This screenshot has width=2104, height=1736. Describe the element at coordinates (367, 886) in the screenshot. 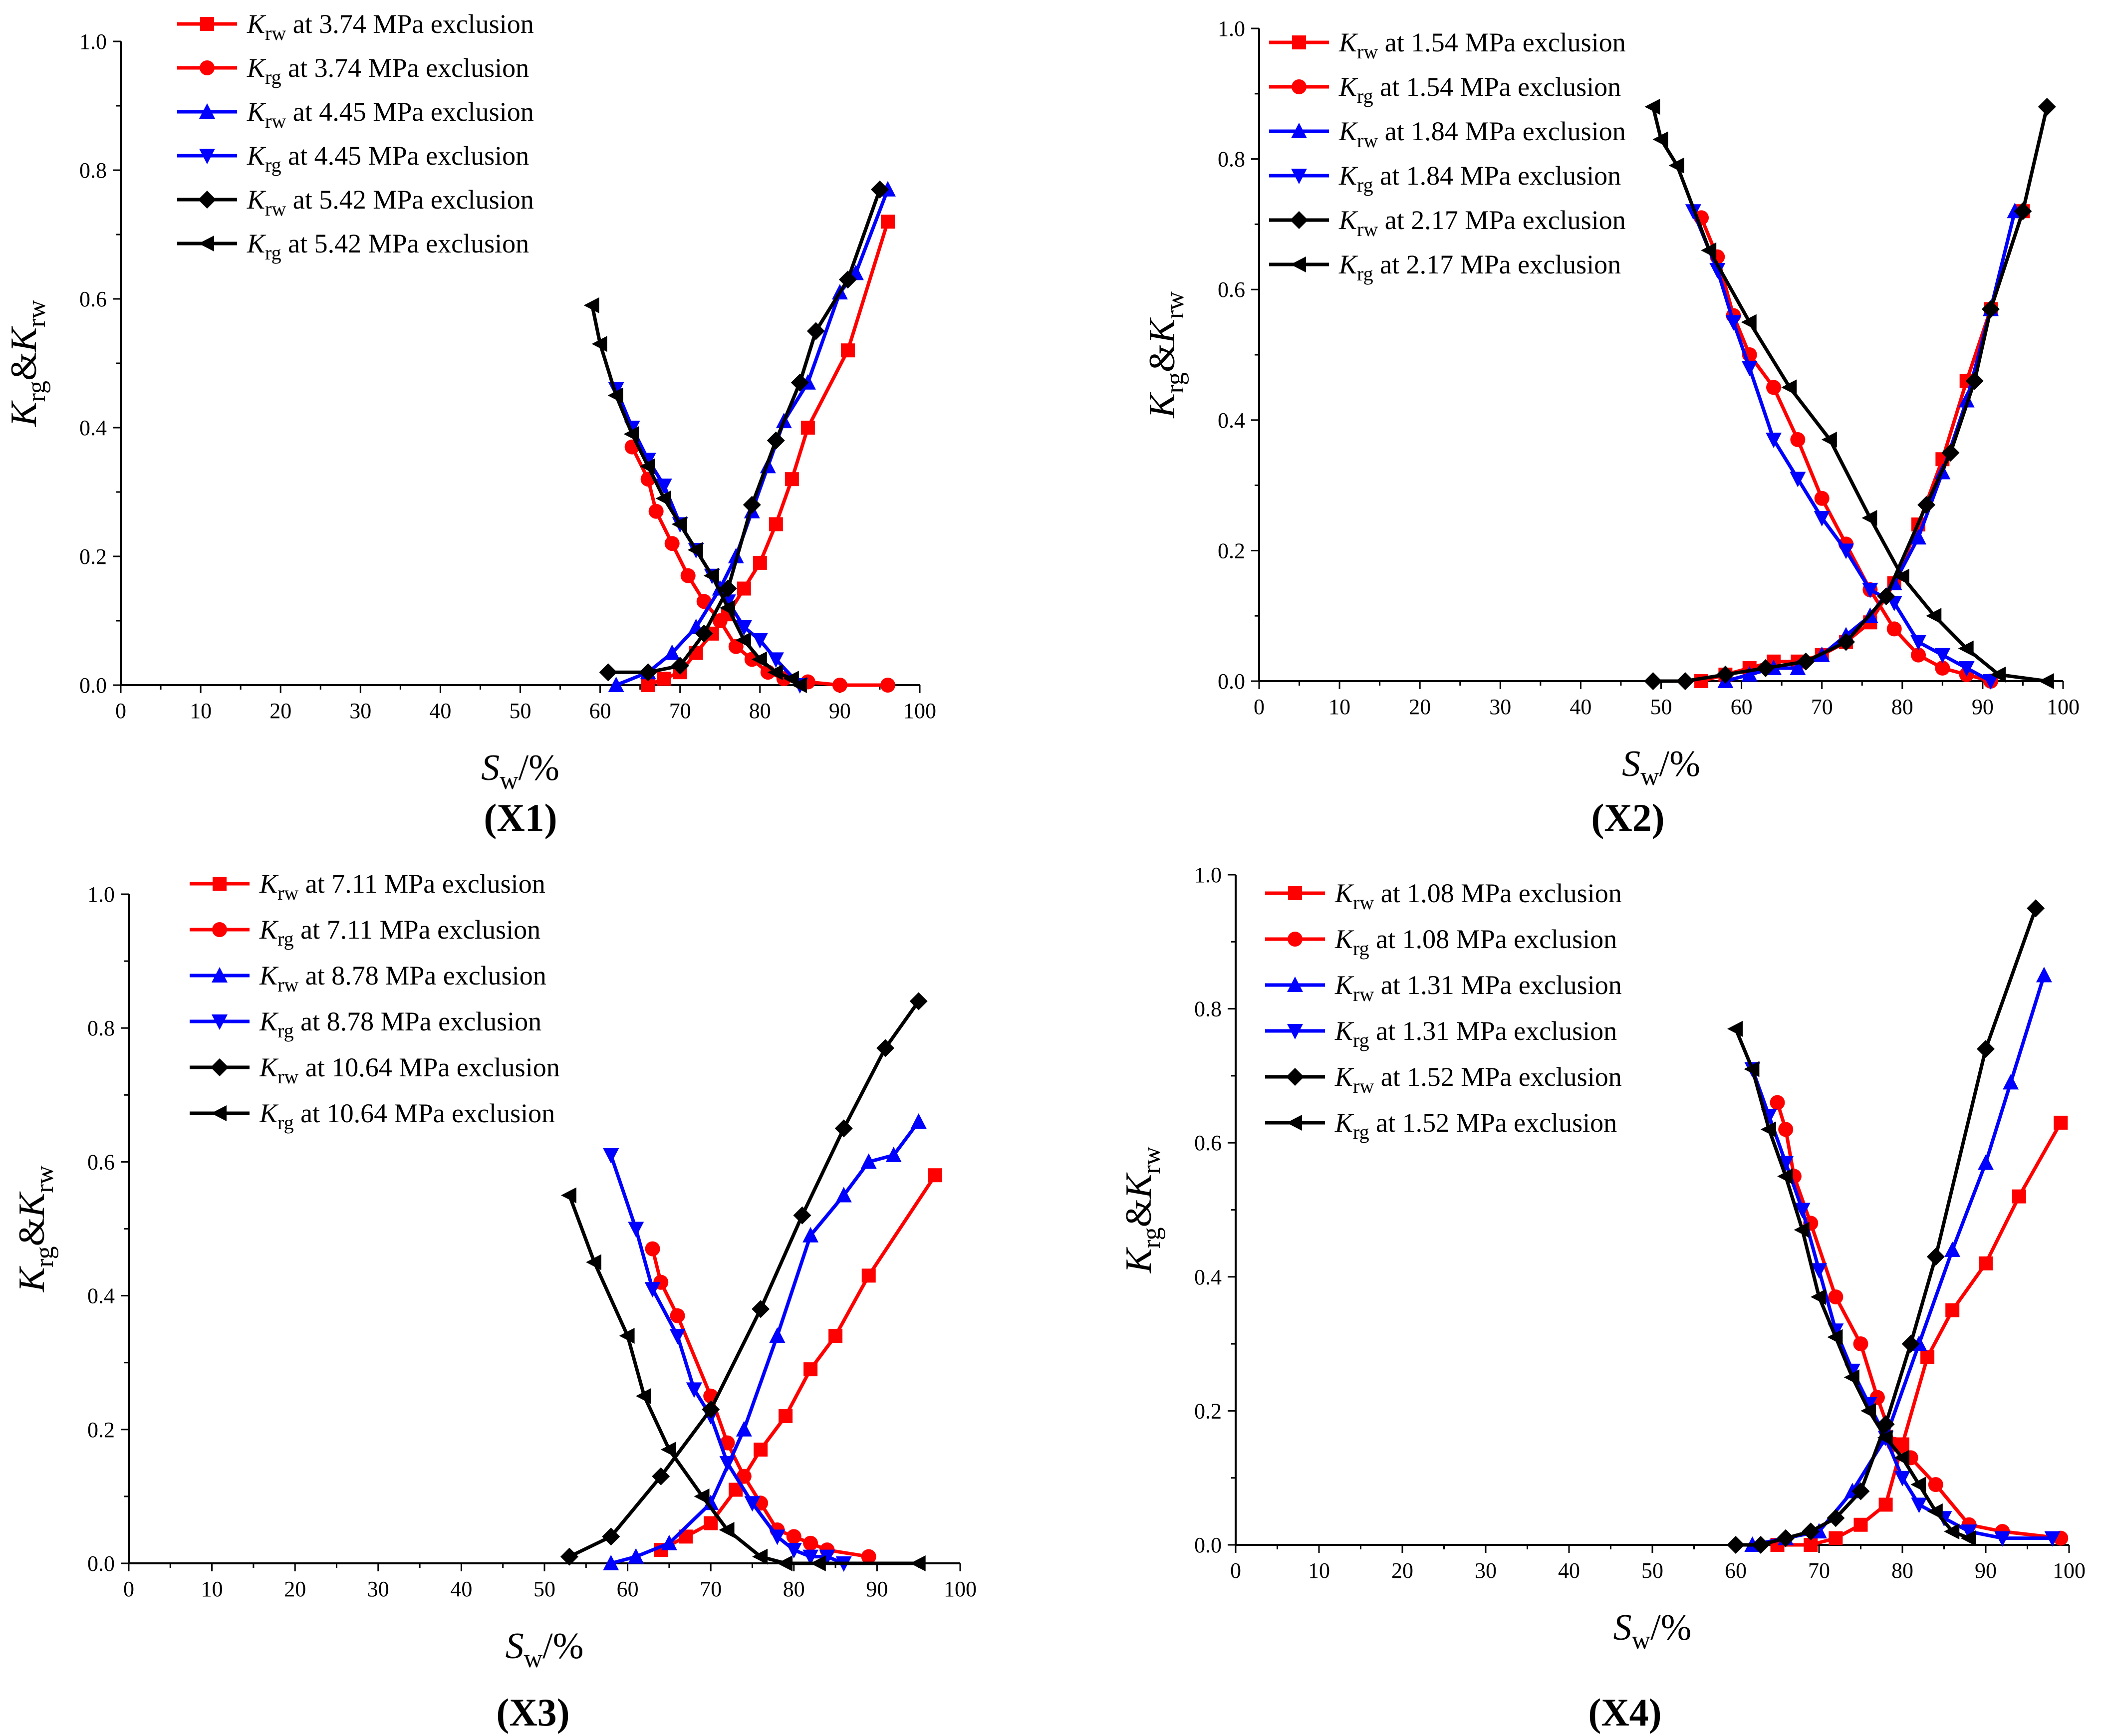

I see `legend-item: Krw at 7.11 MPa exclusion` at that location.